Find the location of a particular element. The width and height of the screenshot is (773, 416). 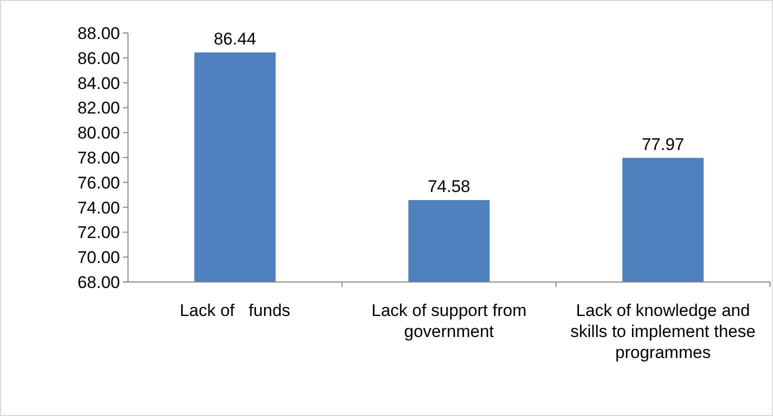

y-tick-label: 86.00 is located at coordinates (98, 58).